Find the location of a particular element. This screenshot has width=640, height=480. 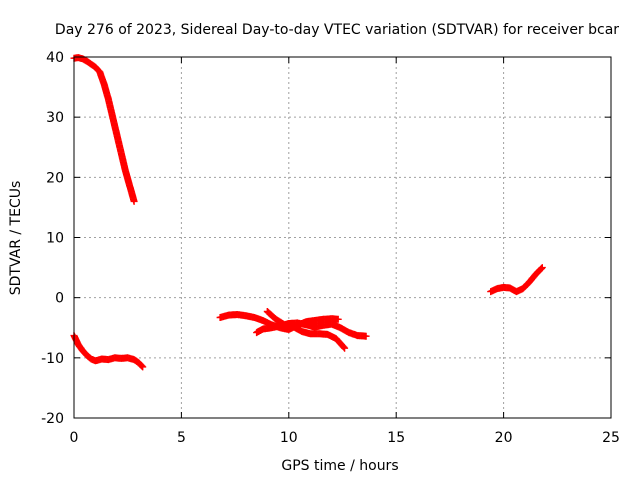

y-tick-label: -20 is located at coordinates (52, 419).